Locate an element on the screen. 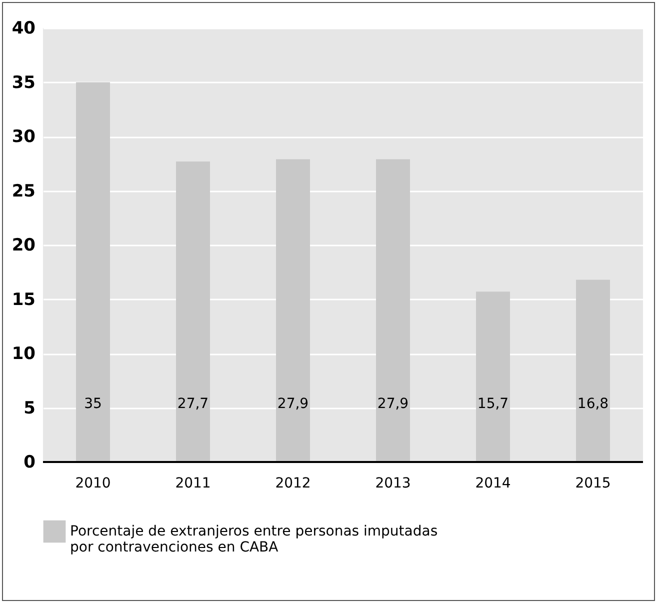 The height and width of the screenshot is (605, 659). data-label: 16,8 is located at coordinates (593, 404).